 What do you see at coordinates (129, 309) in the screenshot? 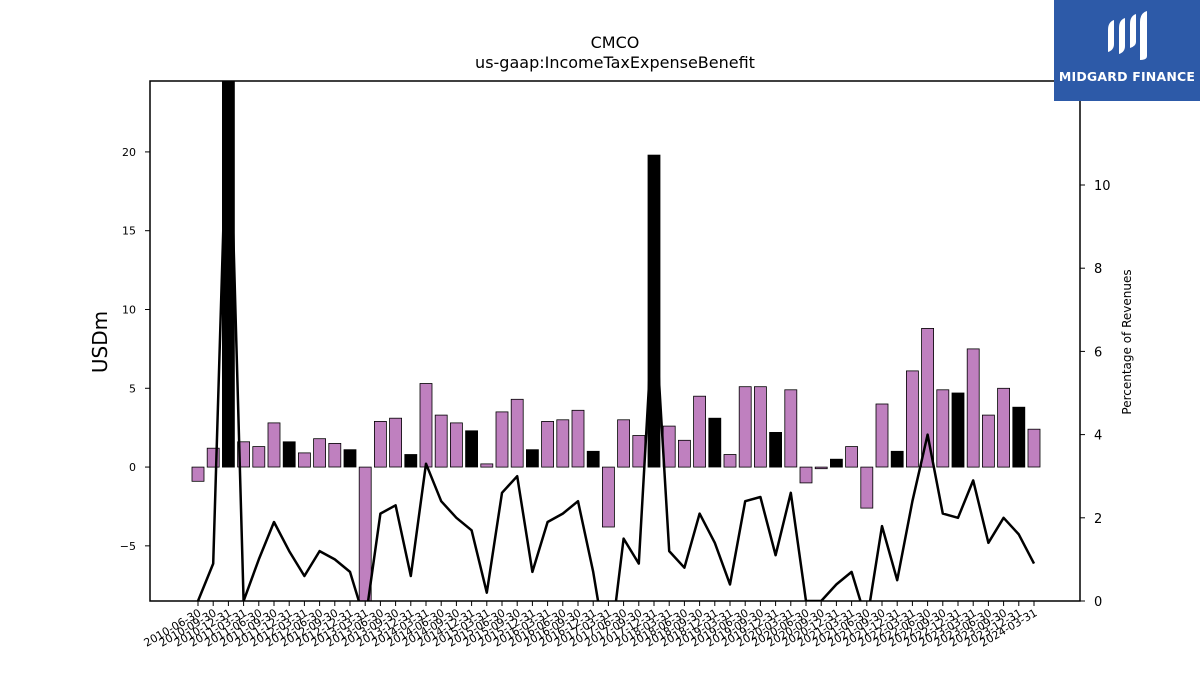
I see `y-tick-label: 10` at bounding box center [129, 309].